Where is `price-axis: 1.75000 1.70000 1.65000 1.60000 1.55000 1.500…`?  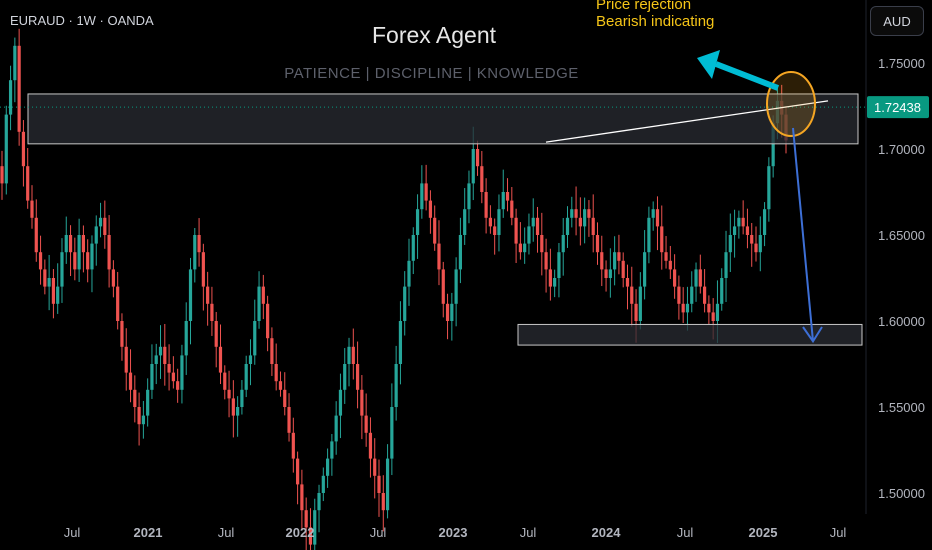 price-axis: 1.75000 1.70000 1.65000 1.60000 1.55000 1.500… is located at coordinates (898, 278).